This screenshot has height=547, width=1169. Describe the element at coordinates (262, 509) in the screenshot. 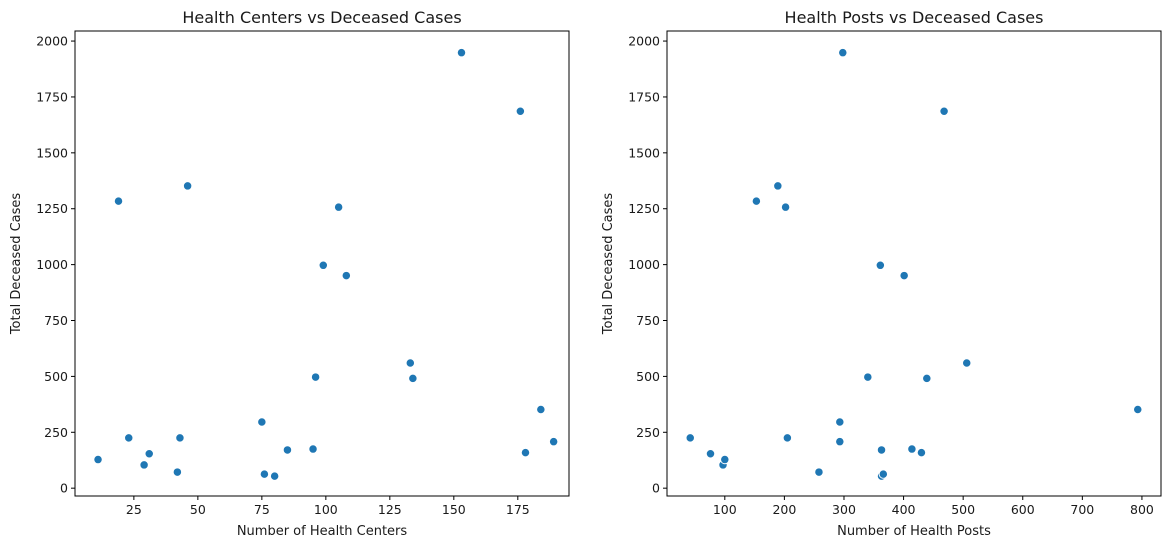

I see `x-tick-label: 75` at that location.